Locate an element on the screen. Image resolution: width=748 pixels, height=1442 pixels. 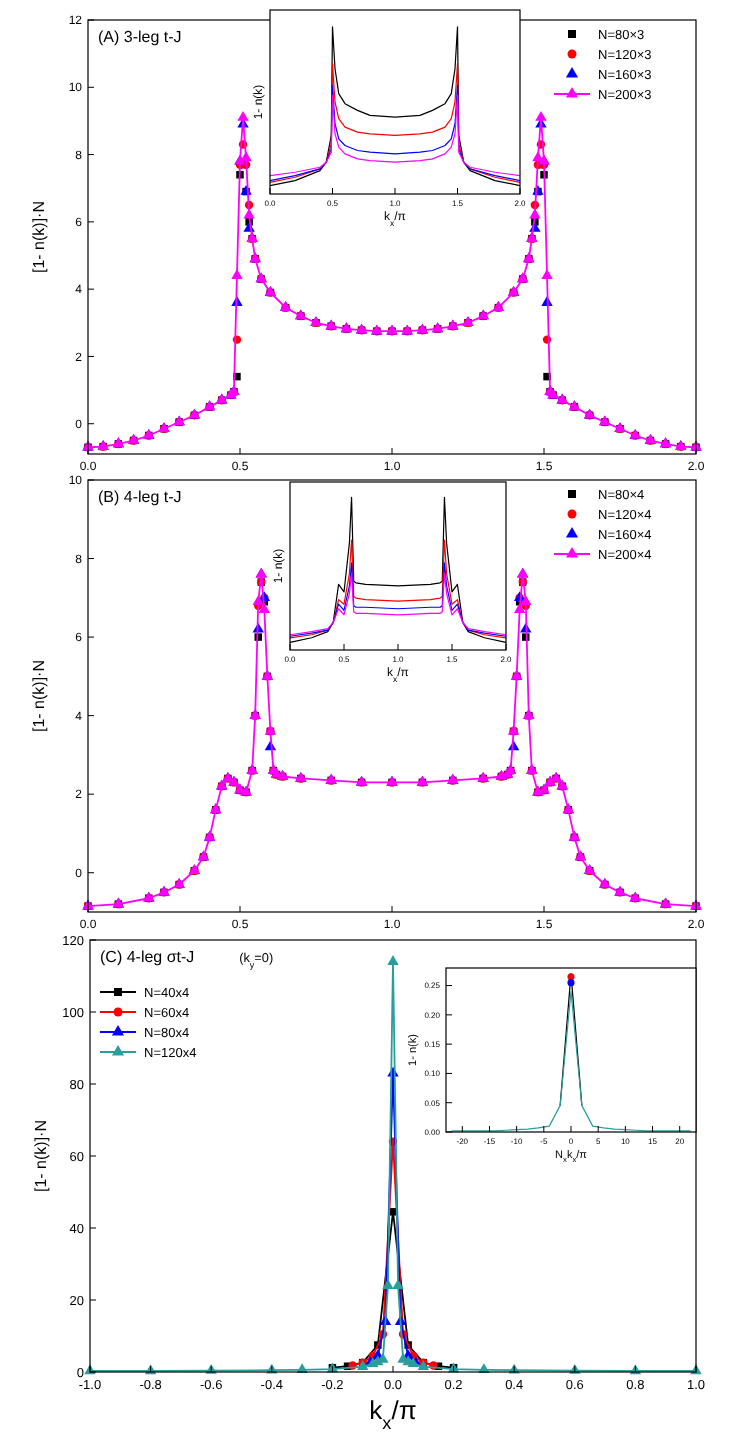
x-axis-title: k$_{x}$/π is located at coordinates (393, 1414).